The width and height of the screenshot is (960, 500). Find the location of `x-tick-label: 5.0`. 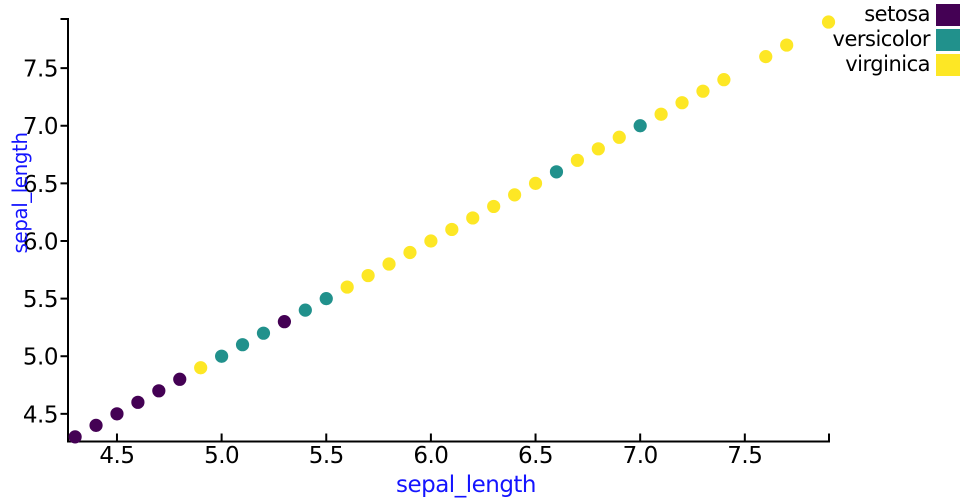

x-tick-label: 5.0 is located at coordinates (221, 456).